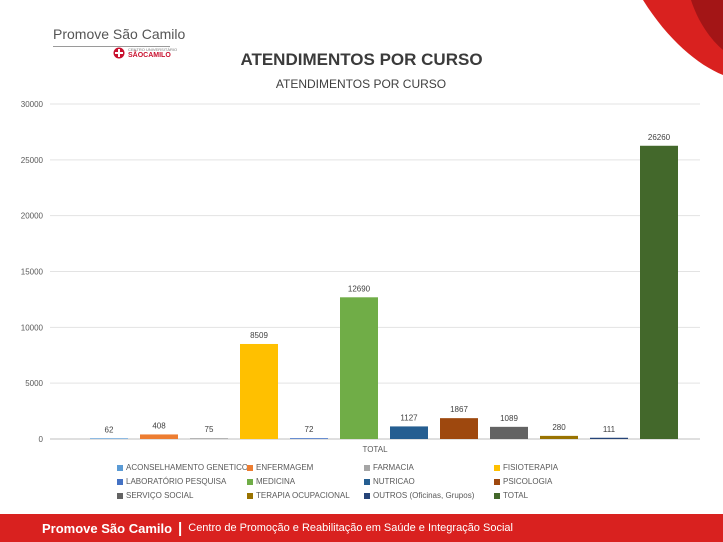 The width and height of the screenshot is (723, 542). Describe the element at coordinates (32, 327) in the screenshot. I see `y-tick-label: 10000` at that location.